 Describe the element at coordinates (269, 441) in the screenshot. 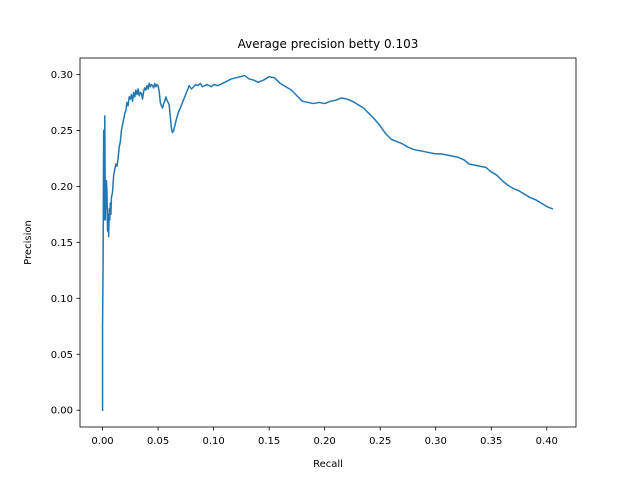

I see `x-tick-label: 0.15` at that location.